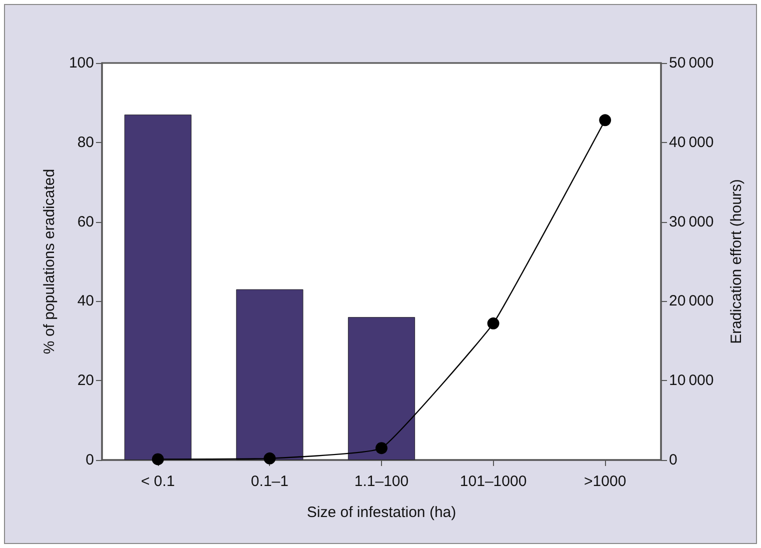 The width and height of the screenshot is (761, 548). I want to click on y2-tick-label: 40 000, so click(691, 142).